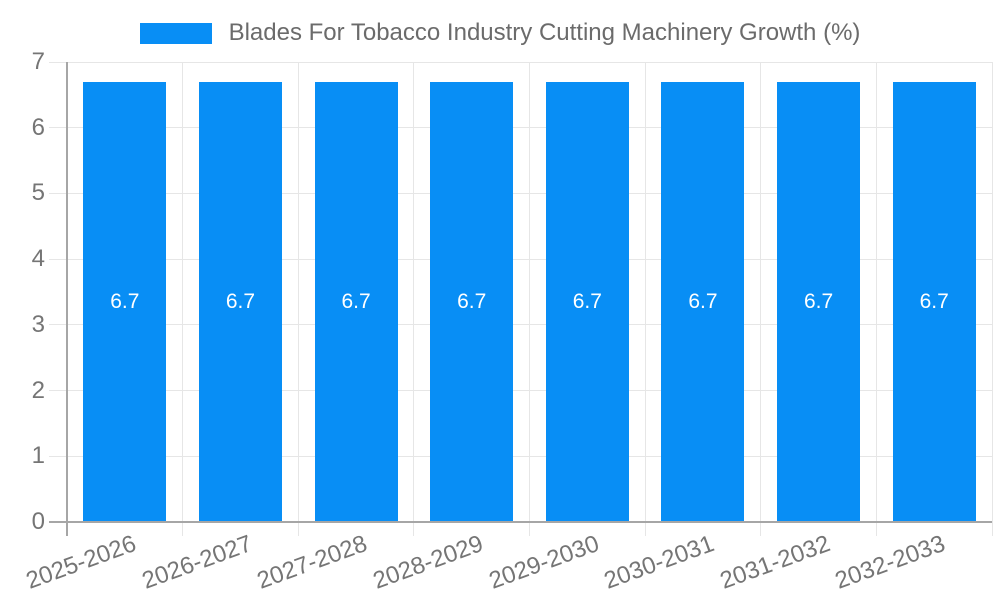  I want to click on y-tick-label: 5, so click(38, 193).